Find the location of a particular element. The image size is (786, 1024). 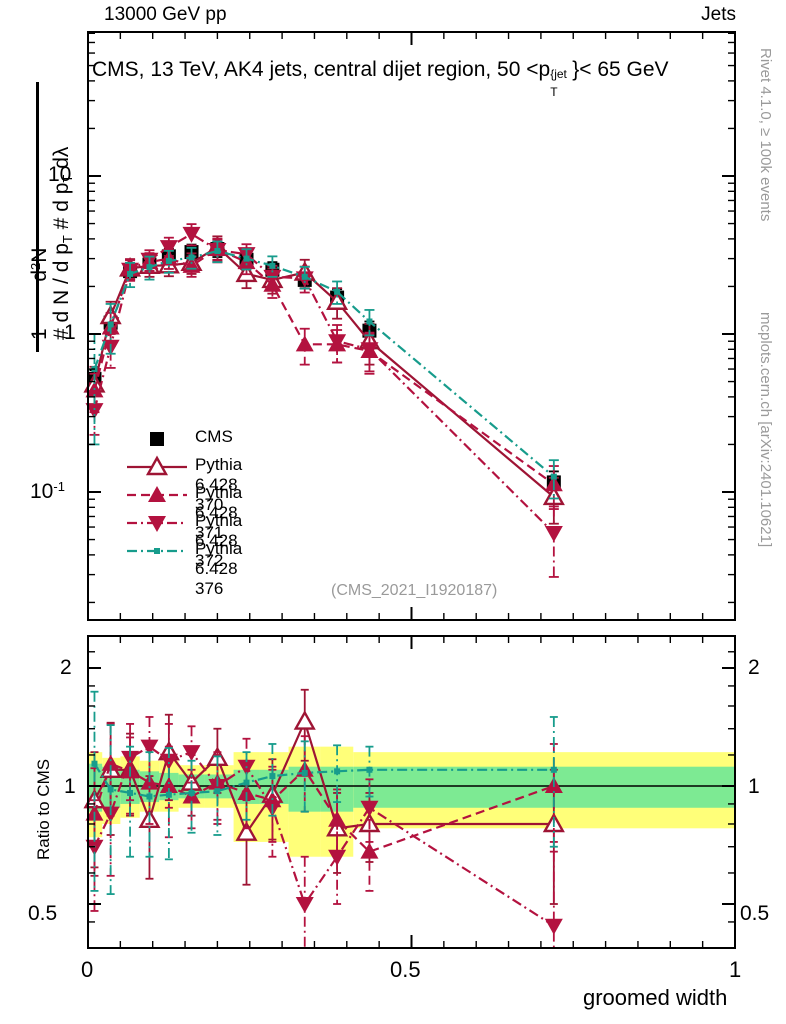

legend-label-3: Pythia 6.428 372 is located at coordinates (219, 540).